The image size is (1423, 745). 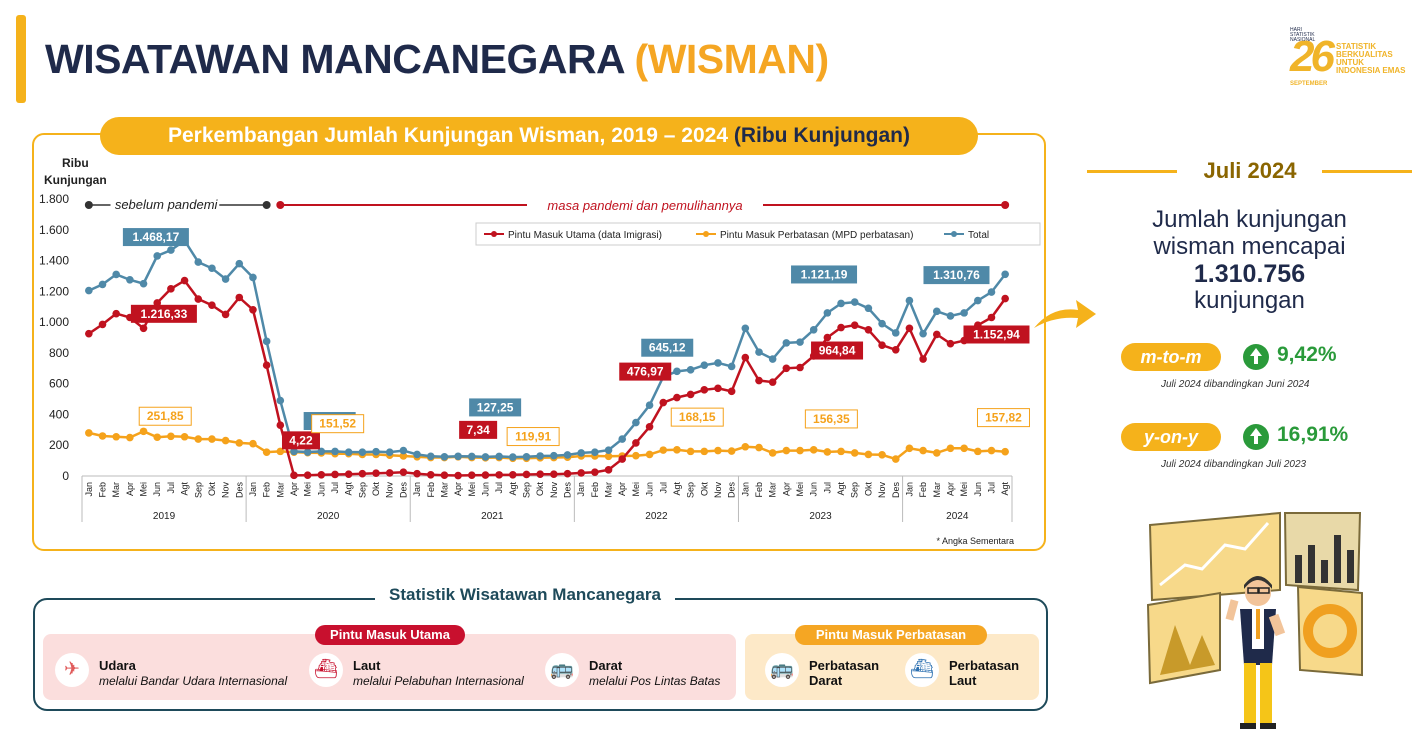 I want to click on data-label-batas: 119,91, so click(x=533, y=437).